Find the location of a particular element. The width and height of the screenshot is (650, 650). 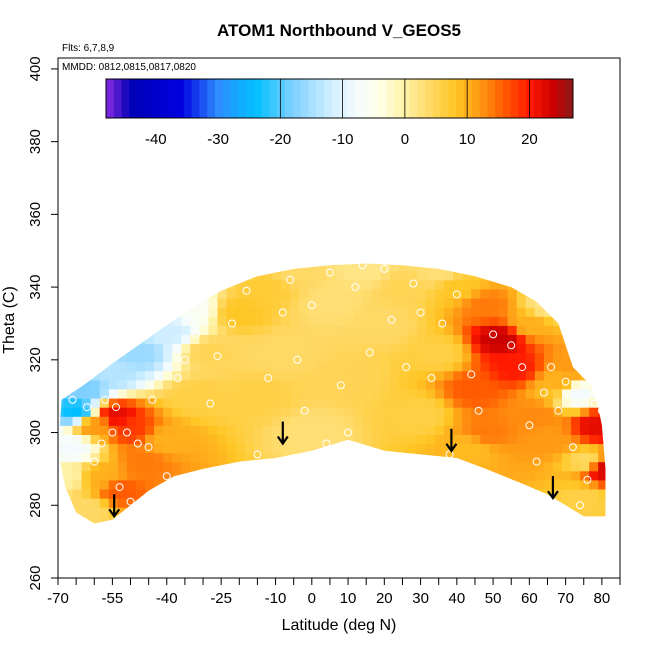

y-axis-label: Theta (C) is located at coordinates (9, 320).